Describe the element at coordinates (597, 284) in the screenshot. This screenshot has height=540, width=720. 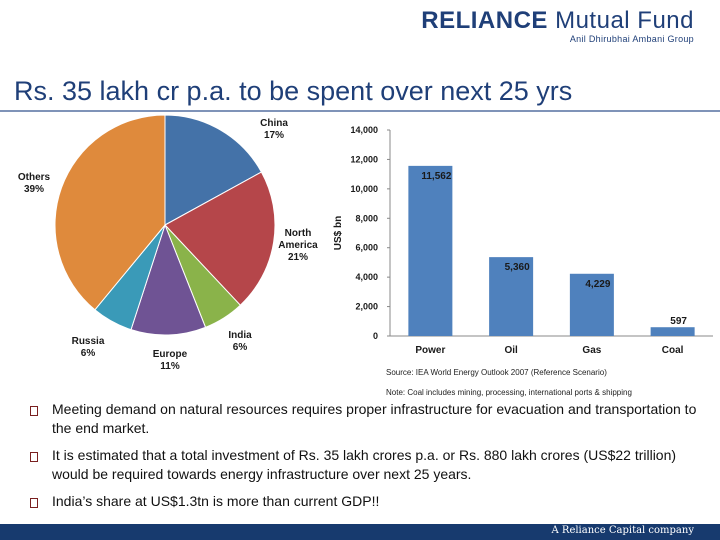
I see `bar-value-label: 4,229` at that location.